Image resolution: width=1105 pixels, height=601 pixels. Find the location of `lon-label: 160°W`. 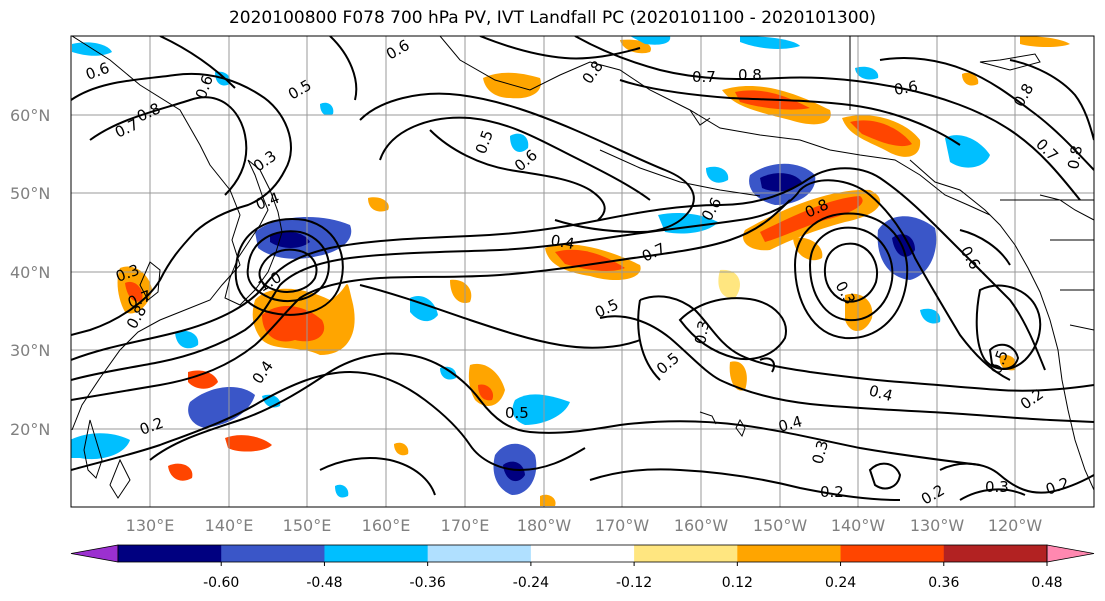

lon-label: 160°W is located at coordinates (701, 525).